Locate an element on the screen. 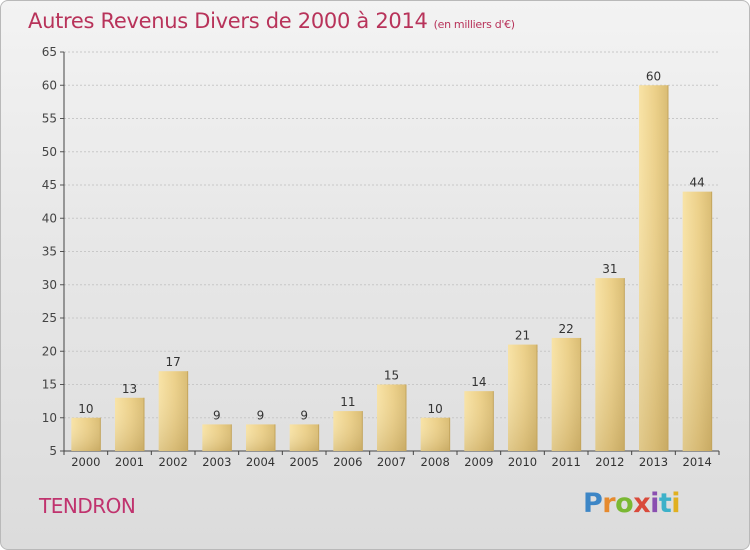  x-tick-label: 2000 is located at coordinates (85, 462).